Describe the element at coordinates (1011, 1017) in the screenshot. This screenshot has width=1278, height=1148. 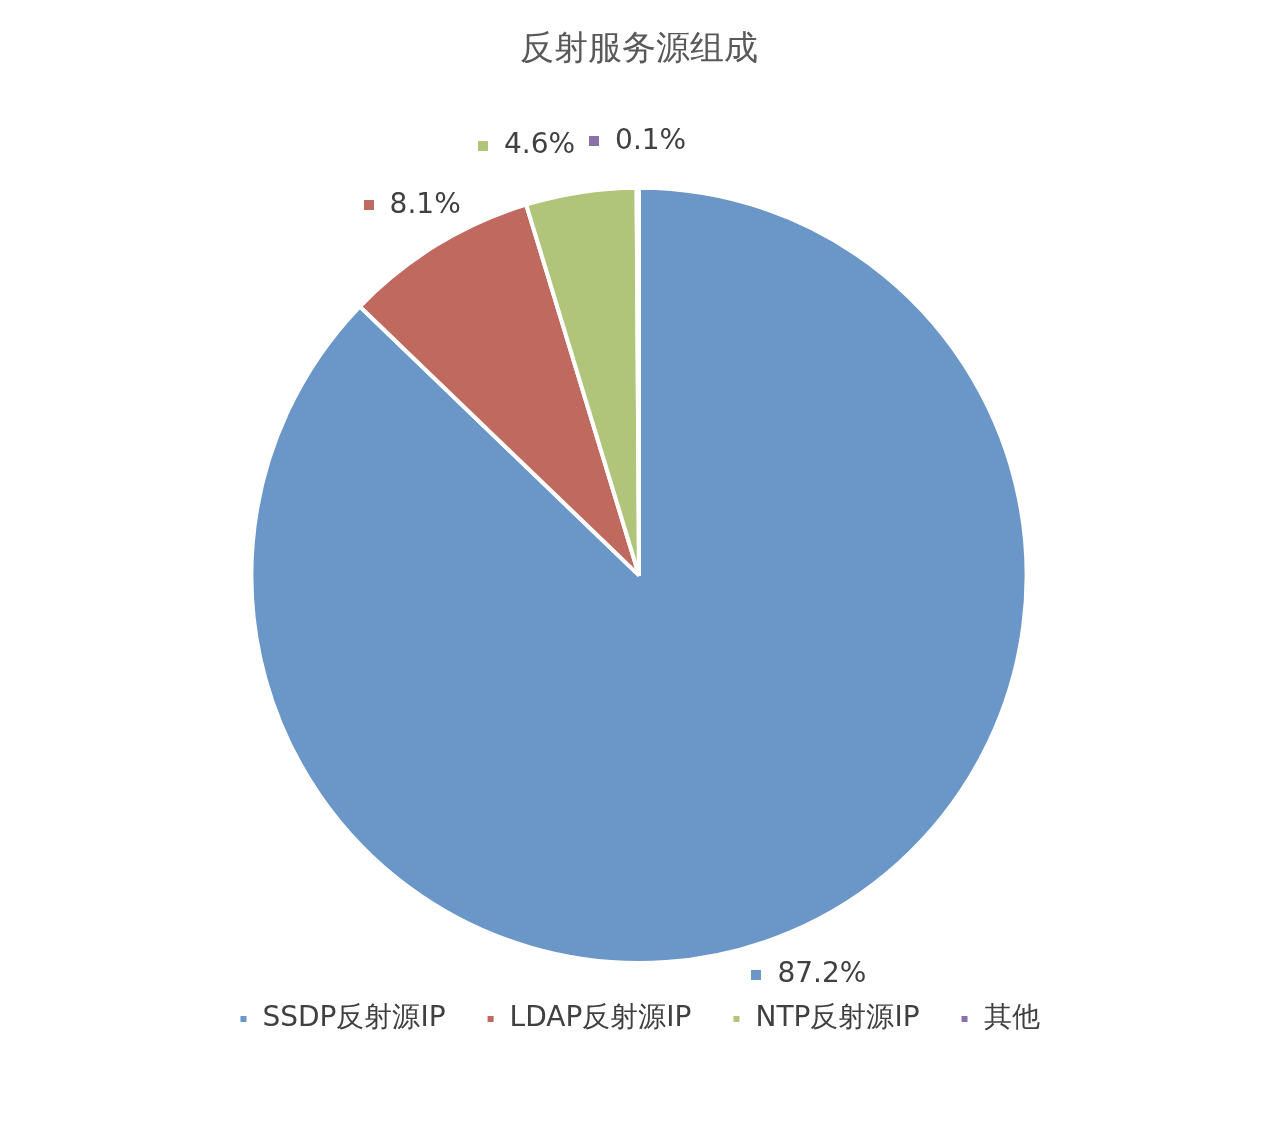
I see `legend-label: 其他` at that location.